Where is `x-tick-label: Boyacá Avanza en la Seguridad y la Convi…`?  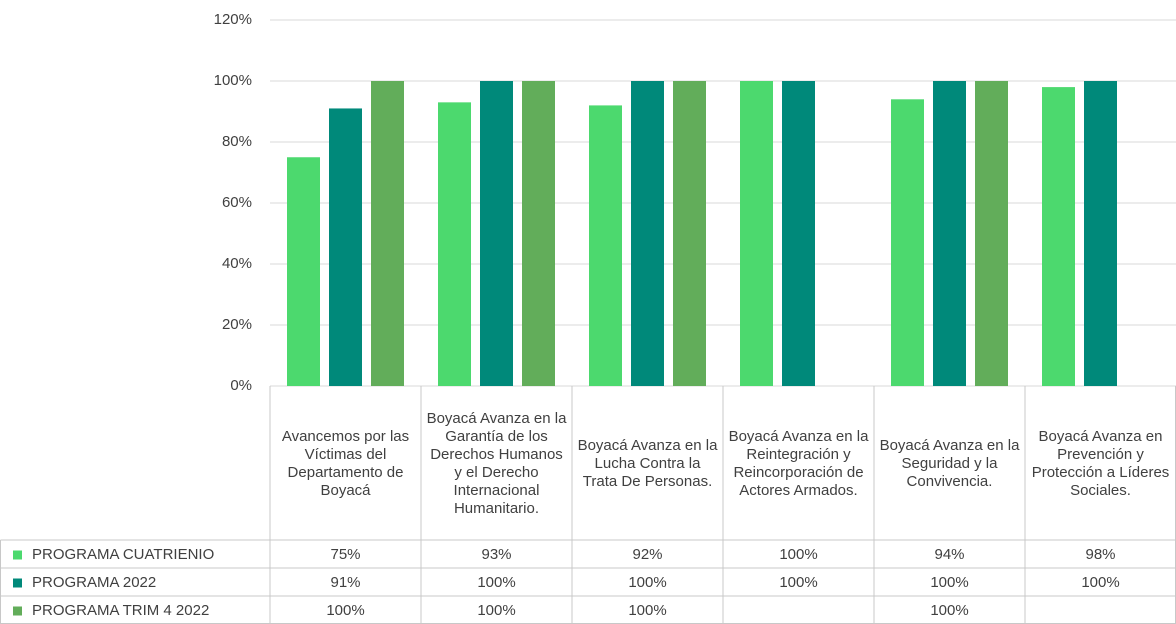
x-tick-label: Boyacá Avanza en la Seguridad y la Convi… is located at coordinates (949, 463).